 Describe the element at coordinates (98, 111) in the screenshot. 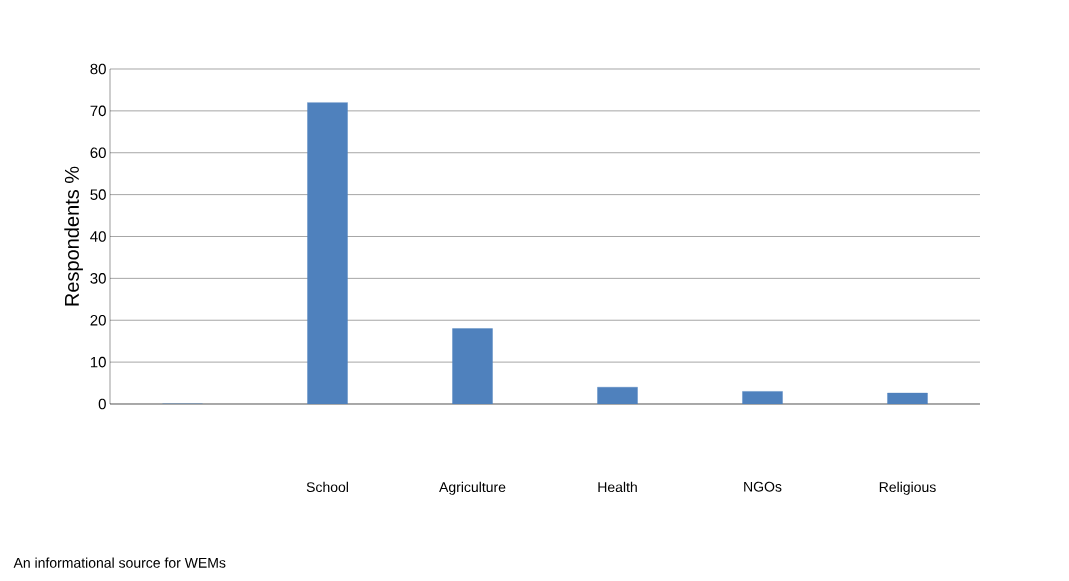

I see `y-tick-label: 70` at that location.